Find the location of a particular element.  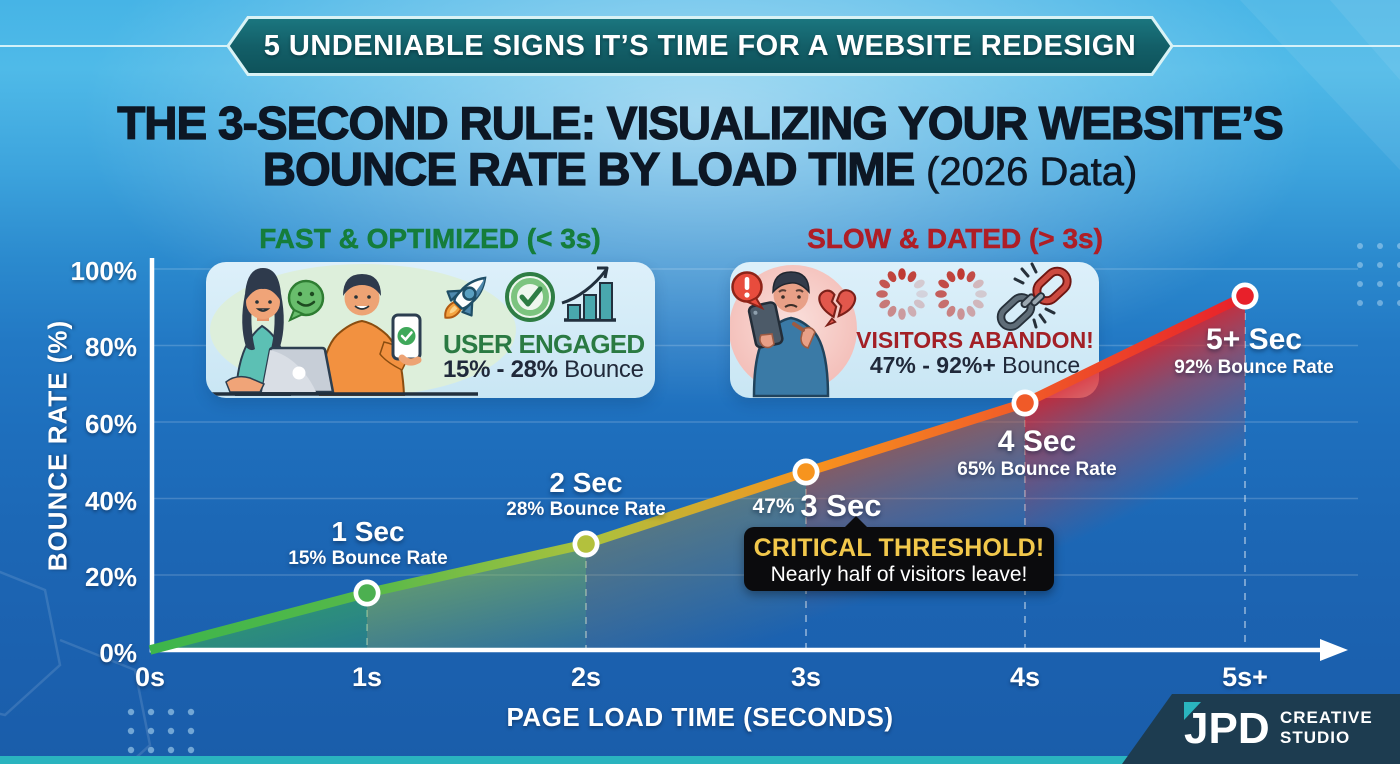

svg-text: JPD is located at coordinates (1227, 728).